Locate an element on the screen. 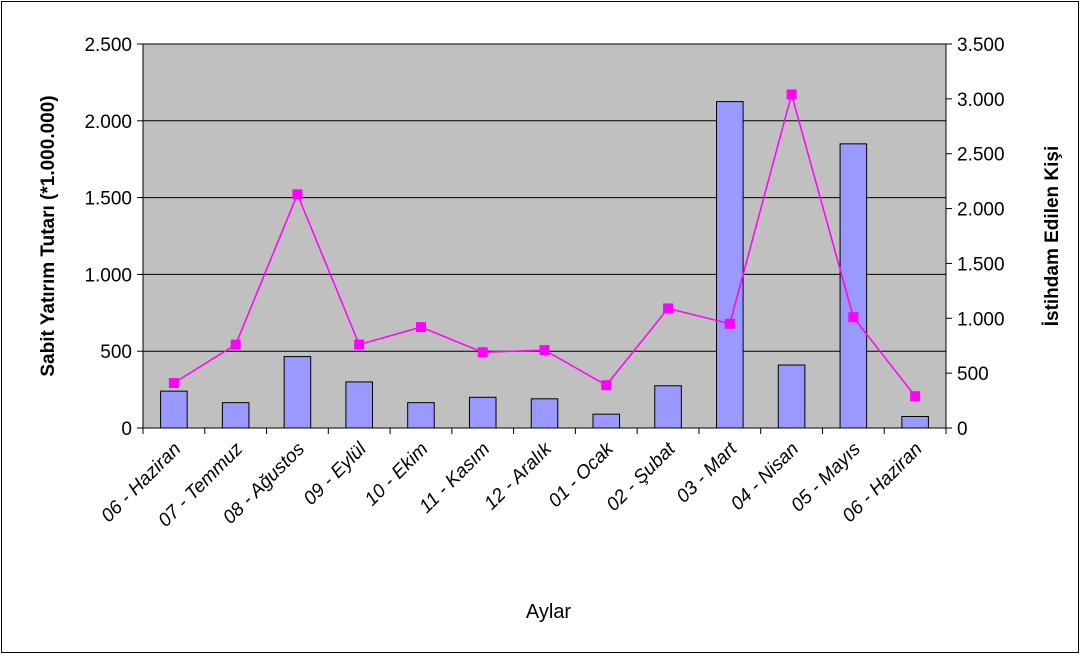 This screenshot has height=656, width=1082. x-tick-label: 02 - Şubat is located at coordinates (641, 476).